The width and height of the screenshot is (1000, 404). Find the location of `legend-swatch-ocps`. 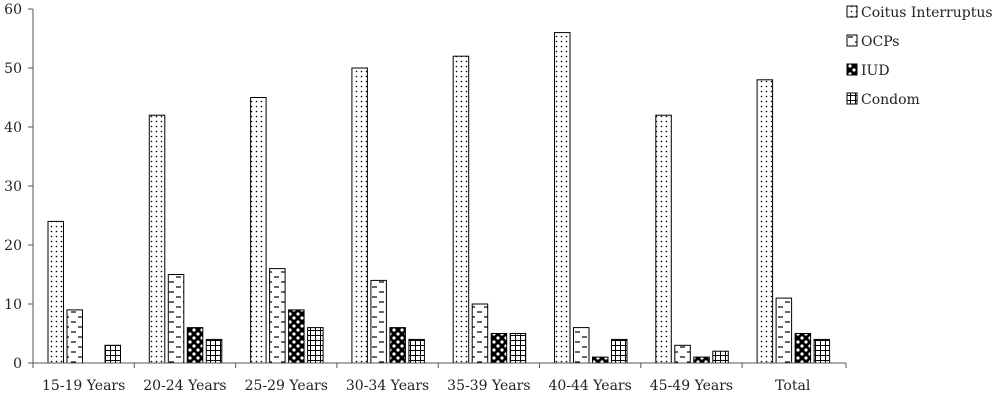

legend-swatch-ocps is located at coordinates (852, 40).